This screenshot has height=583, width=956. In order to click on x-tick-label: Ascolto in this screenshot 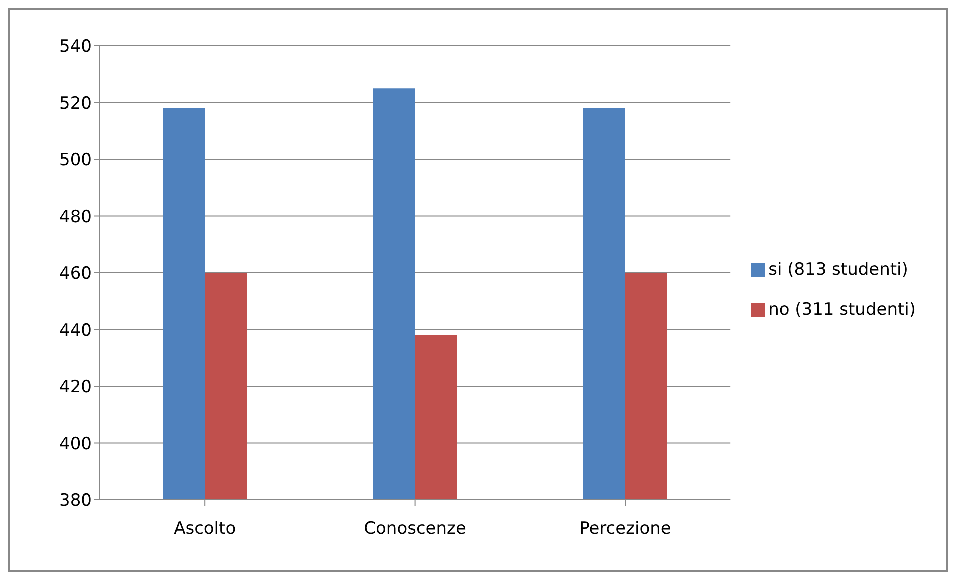, I will do `click(205, 529)`.